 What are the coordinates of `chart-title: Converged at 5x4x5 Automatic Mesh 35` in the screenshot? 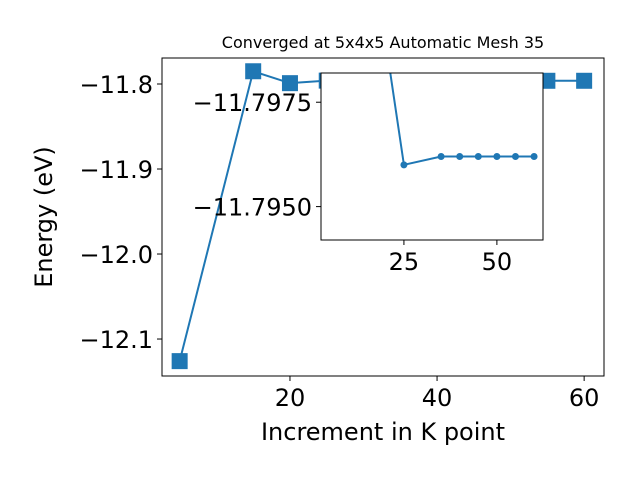 It's located at (383, 42).